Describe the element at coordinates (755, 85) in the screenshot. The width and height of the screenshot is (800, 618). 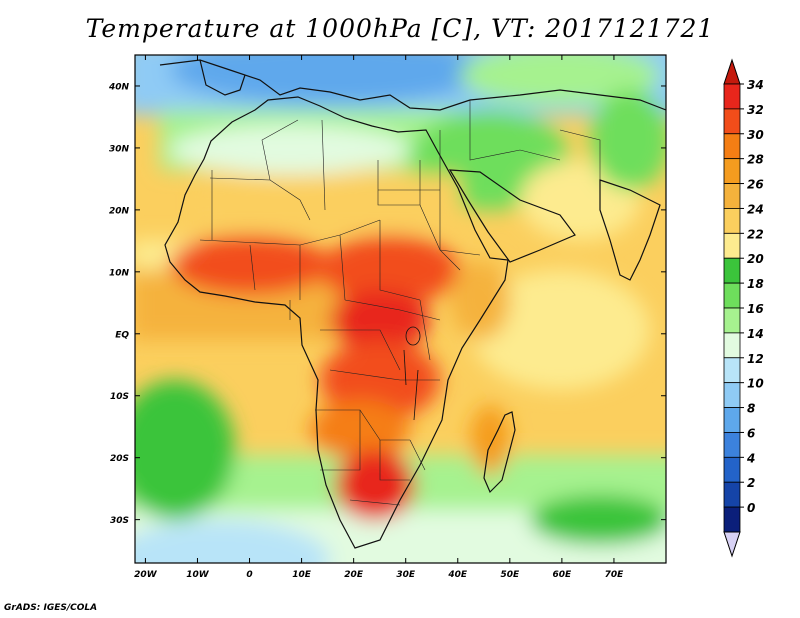
I see `colorbar-label: 34` at that location.